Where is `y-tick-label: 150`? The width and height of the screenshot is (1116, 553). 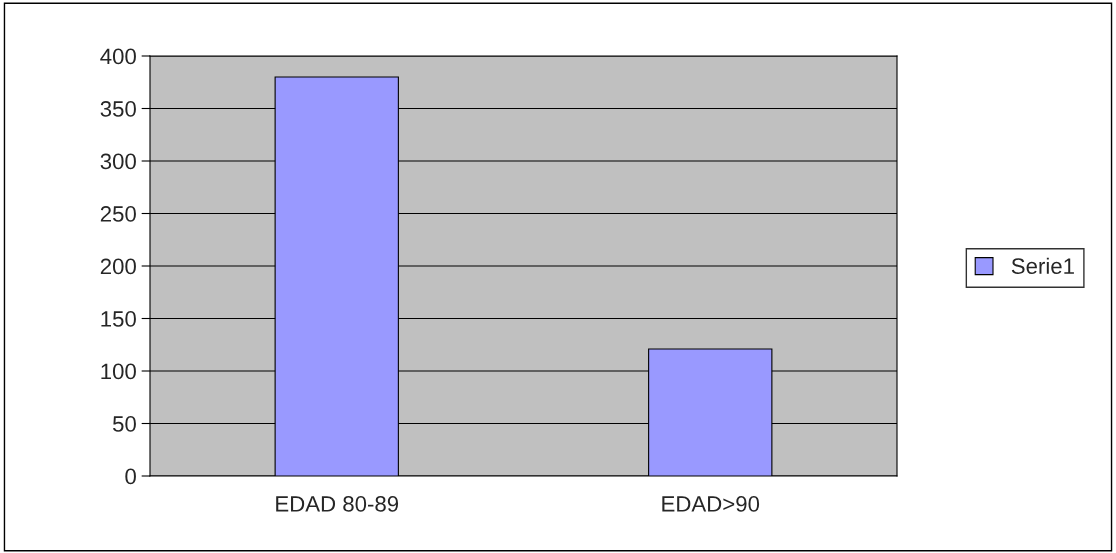
y-tick-label: 150 is located at coordinates (118, 319).